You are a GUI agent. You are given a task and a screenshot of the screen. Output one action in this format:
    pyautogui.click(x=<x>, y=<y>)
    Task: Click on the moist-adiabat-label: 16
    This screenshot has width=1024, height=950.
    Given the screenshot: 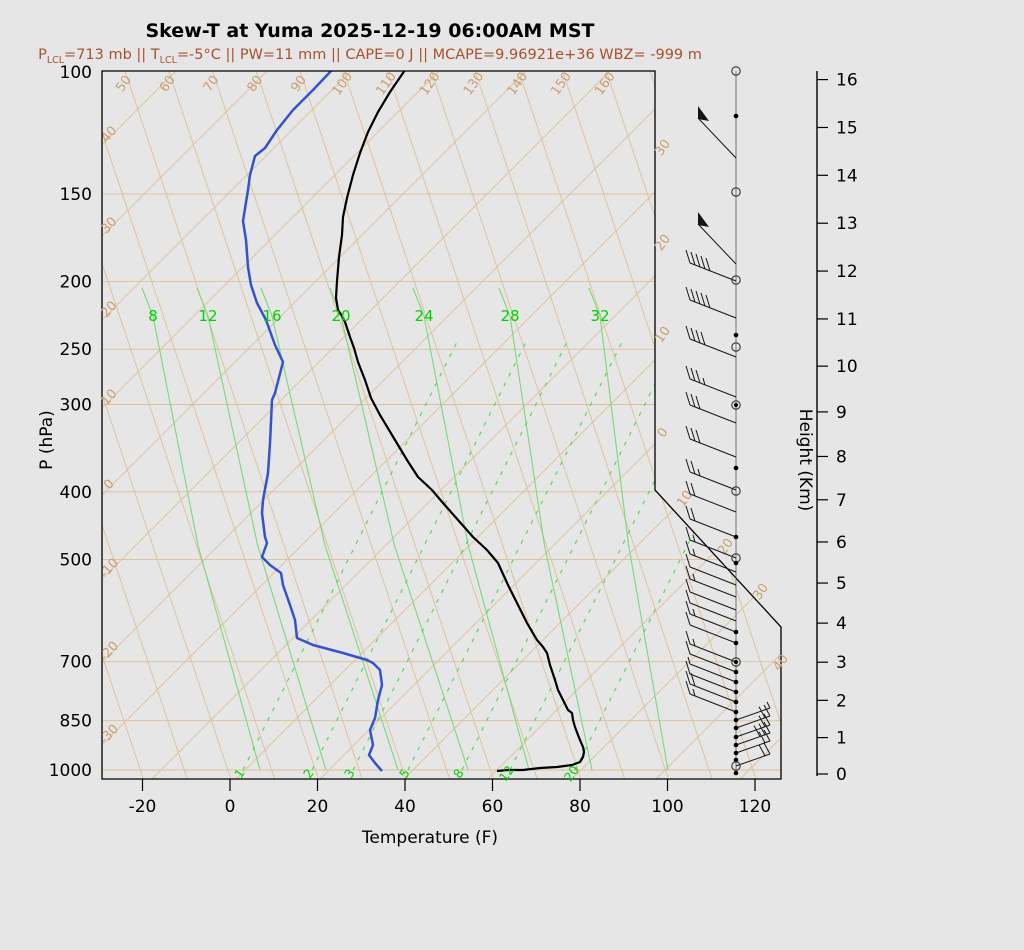 What is the action you would take?
    pyautogui.click(x=271, y=316)
    